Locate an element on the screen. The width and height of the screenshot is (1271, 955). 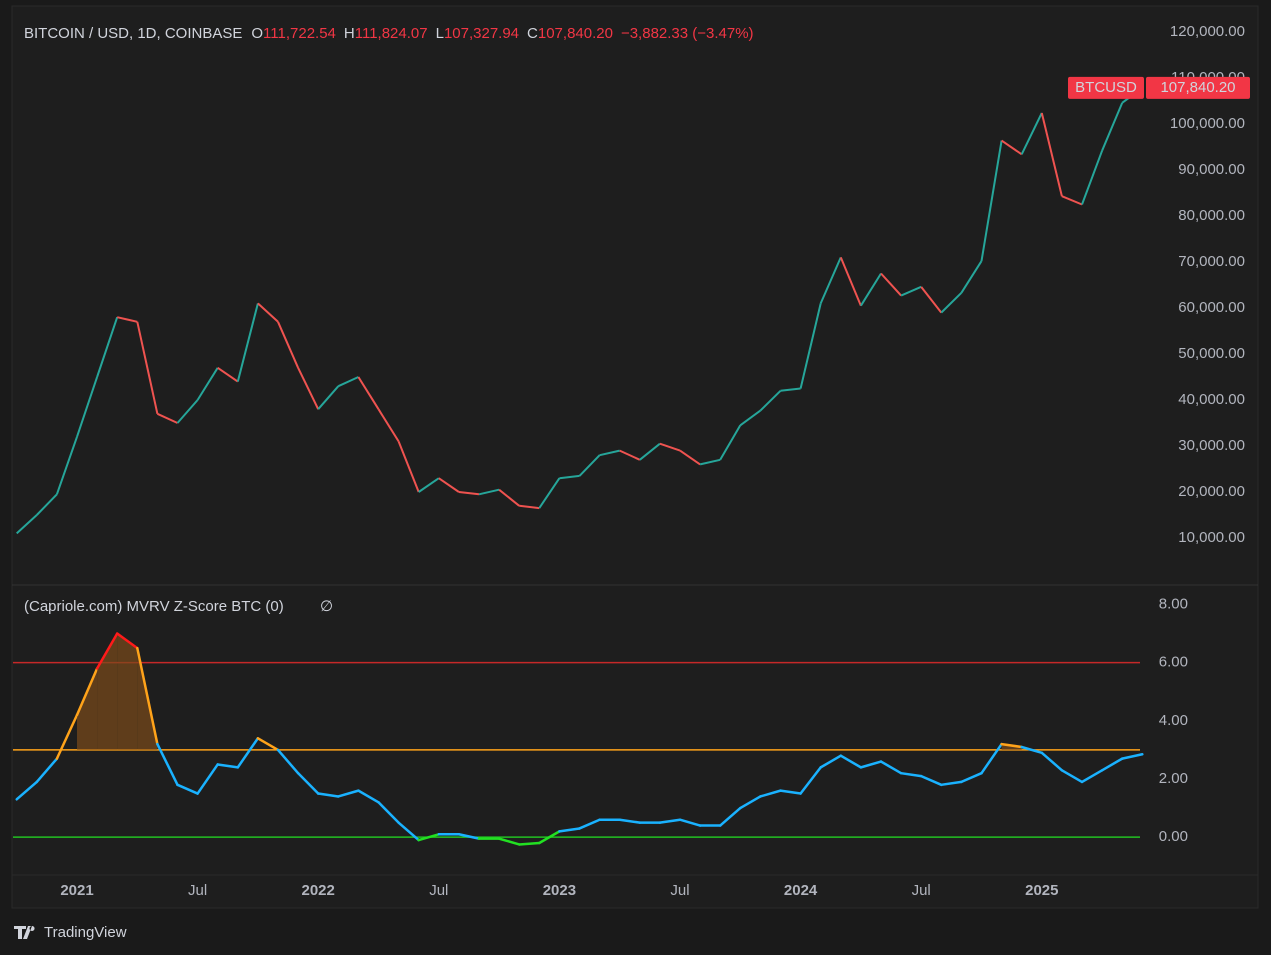
ohlc-value: 107,327.94 is located at coordinates (481, 33).